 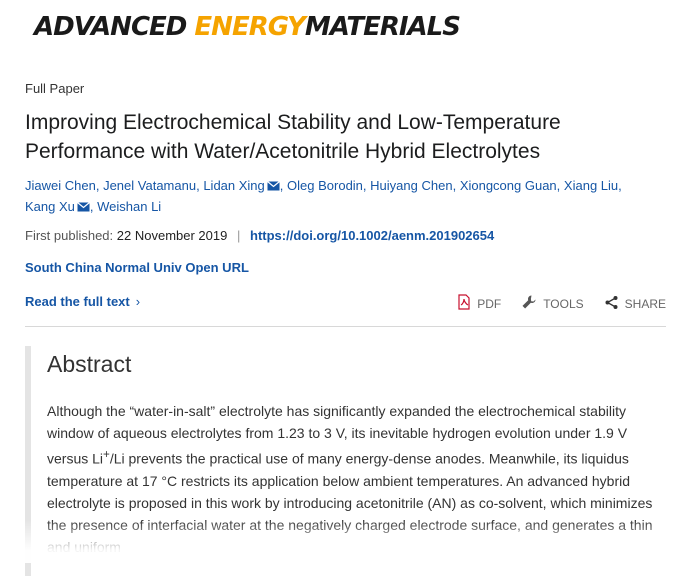 I want to click on tools-button: TOOLS, so click(x=552, y=303).